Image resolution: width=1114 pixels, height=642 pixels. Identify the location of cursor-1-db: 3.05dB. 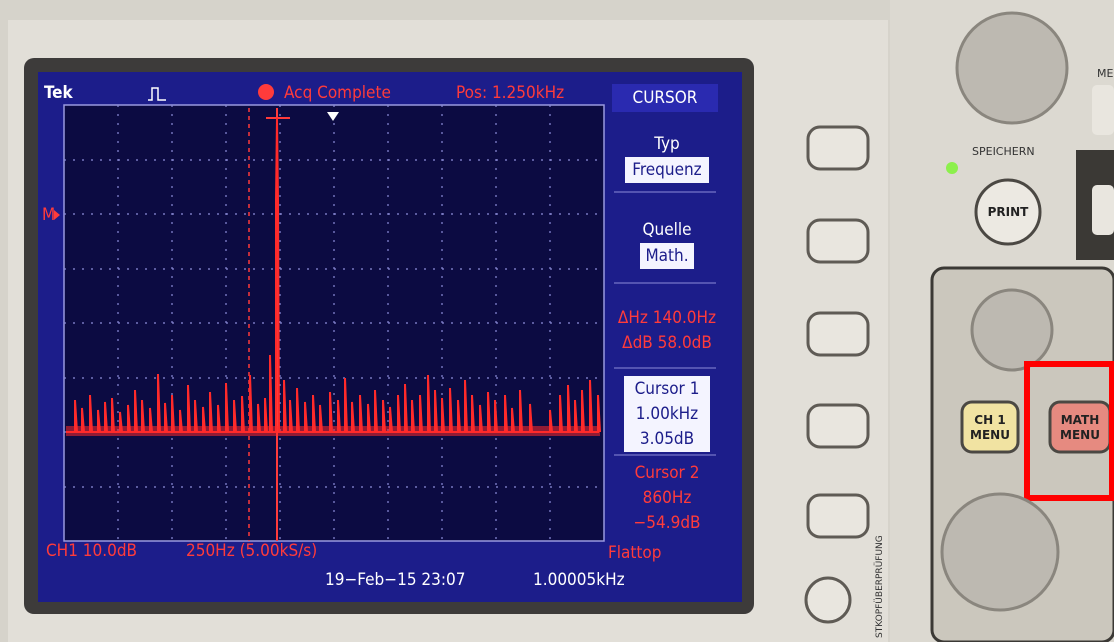
(667, 439).